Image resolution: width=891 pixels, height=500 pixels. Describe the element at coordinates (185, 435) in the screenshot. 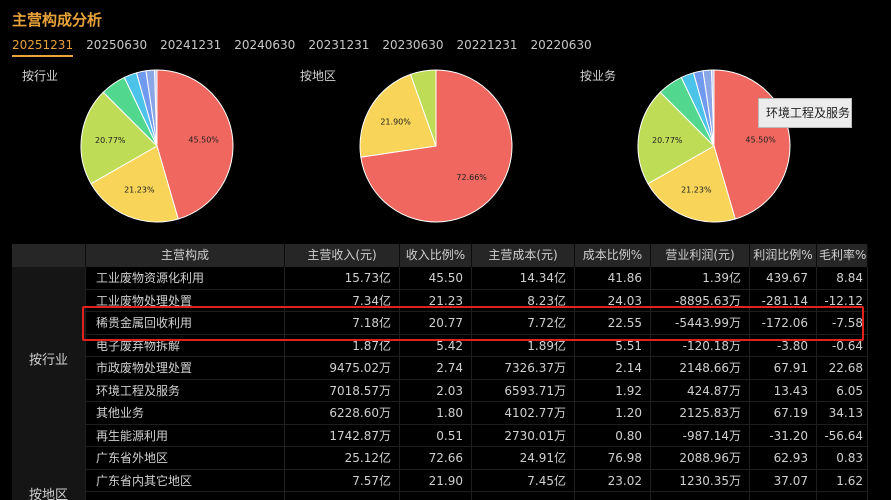

I see `cell-composition: 再生能源利用` at that location.